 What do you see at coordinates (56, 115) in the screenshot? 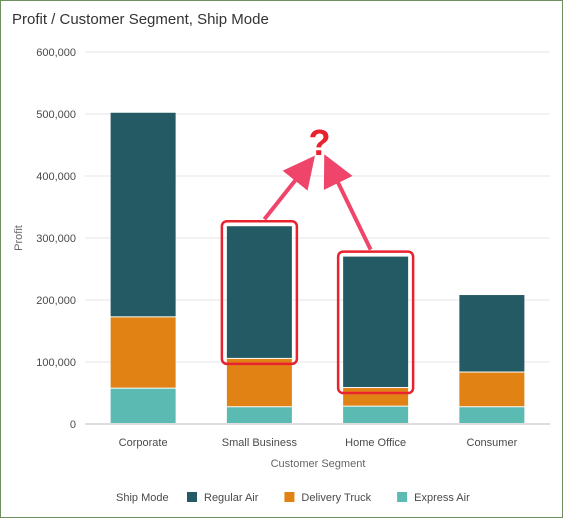
I see `y-tick-label: 500,000` at bounding box center [56, 115].